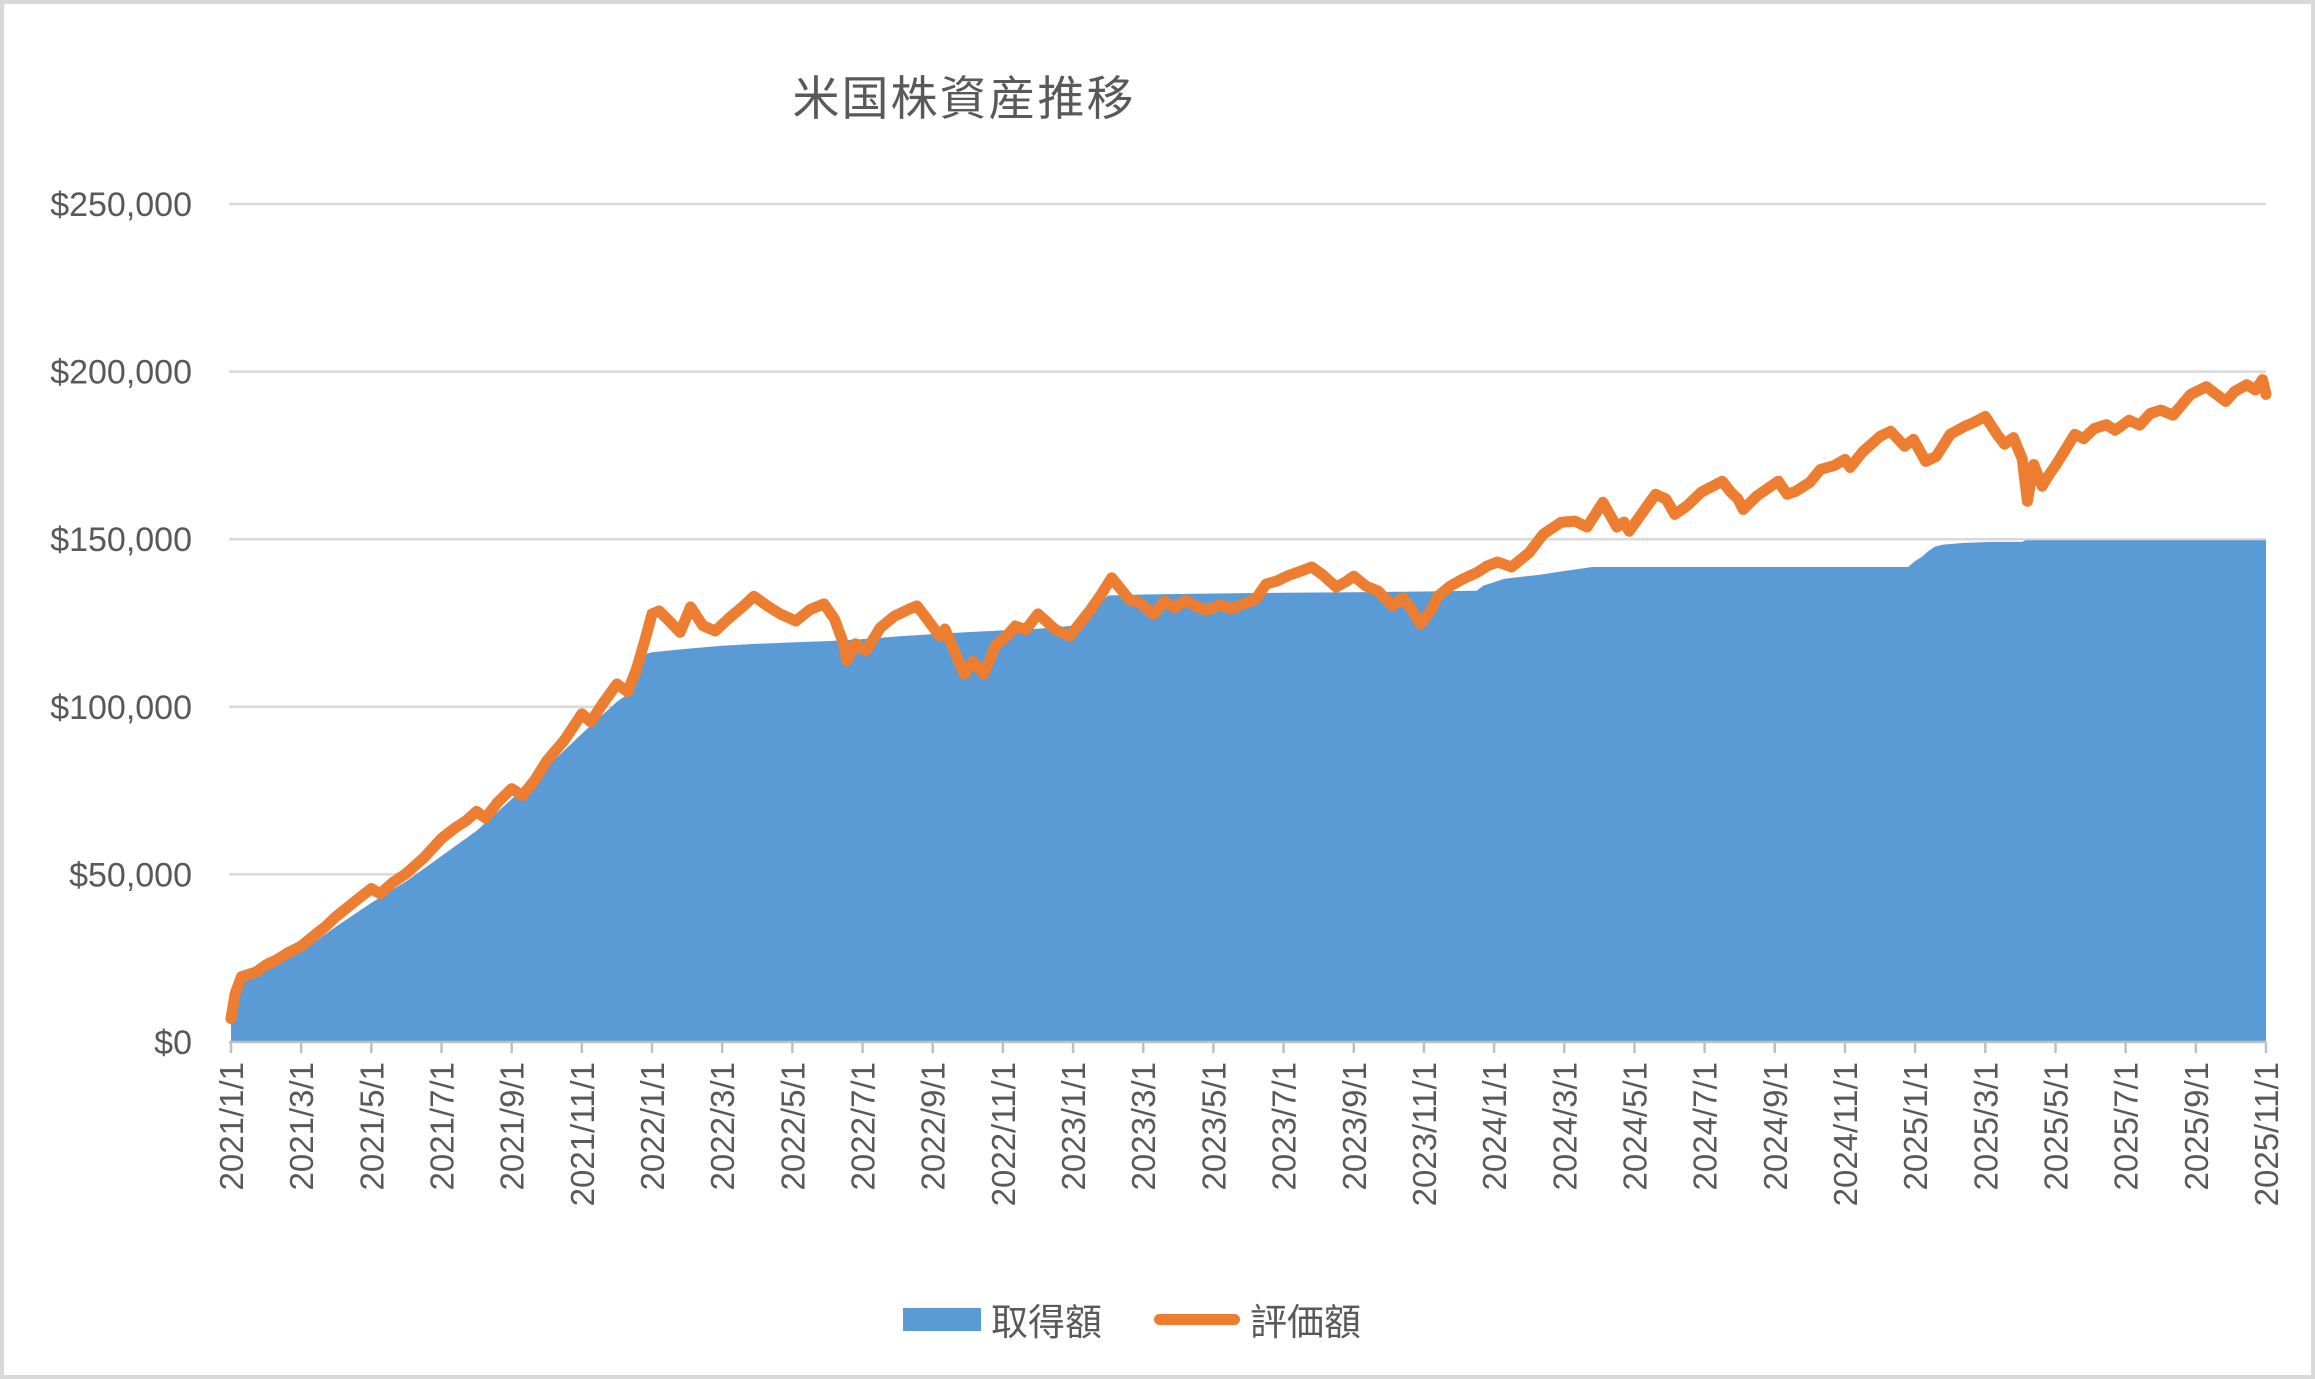 Image resolution: width=2315 pixels, height=1379 pixels. I want to click on chart-title: 米国株資産推移, so click(964, 98).